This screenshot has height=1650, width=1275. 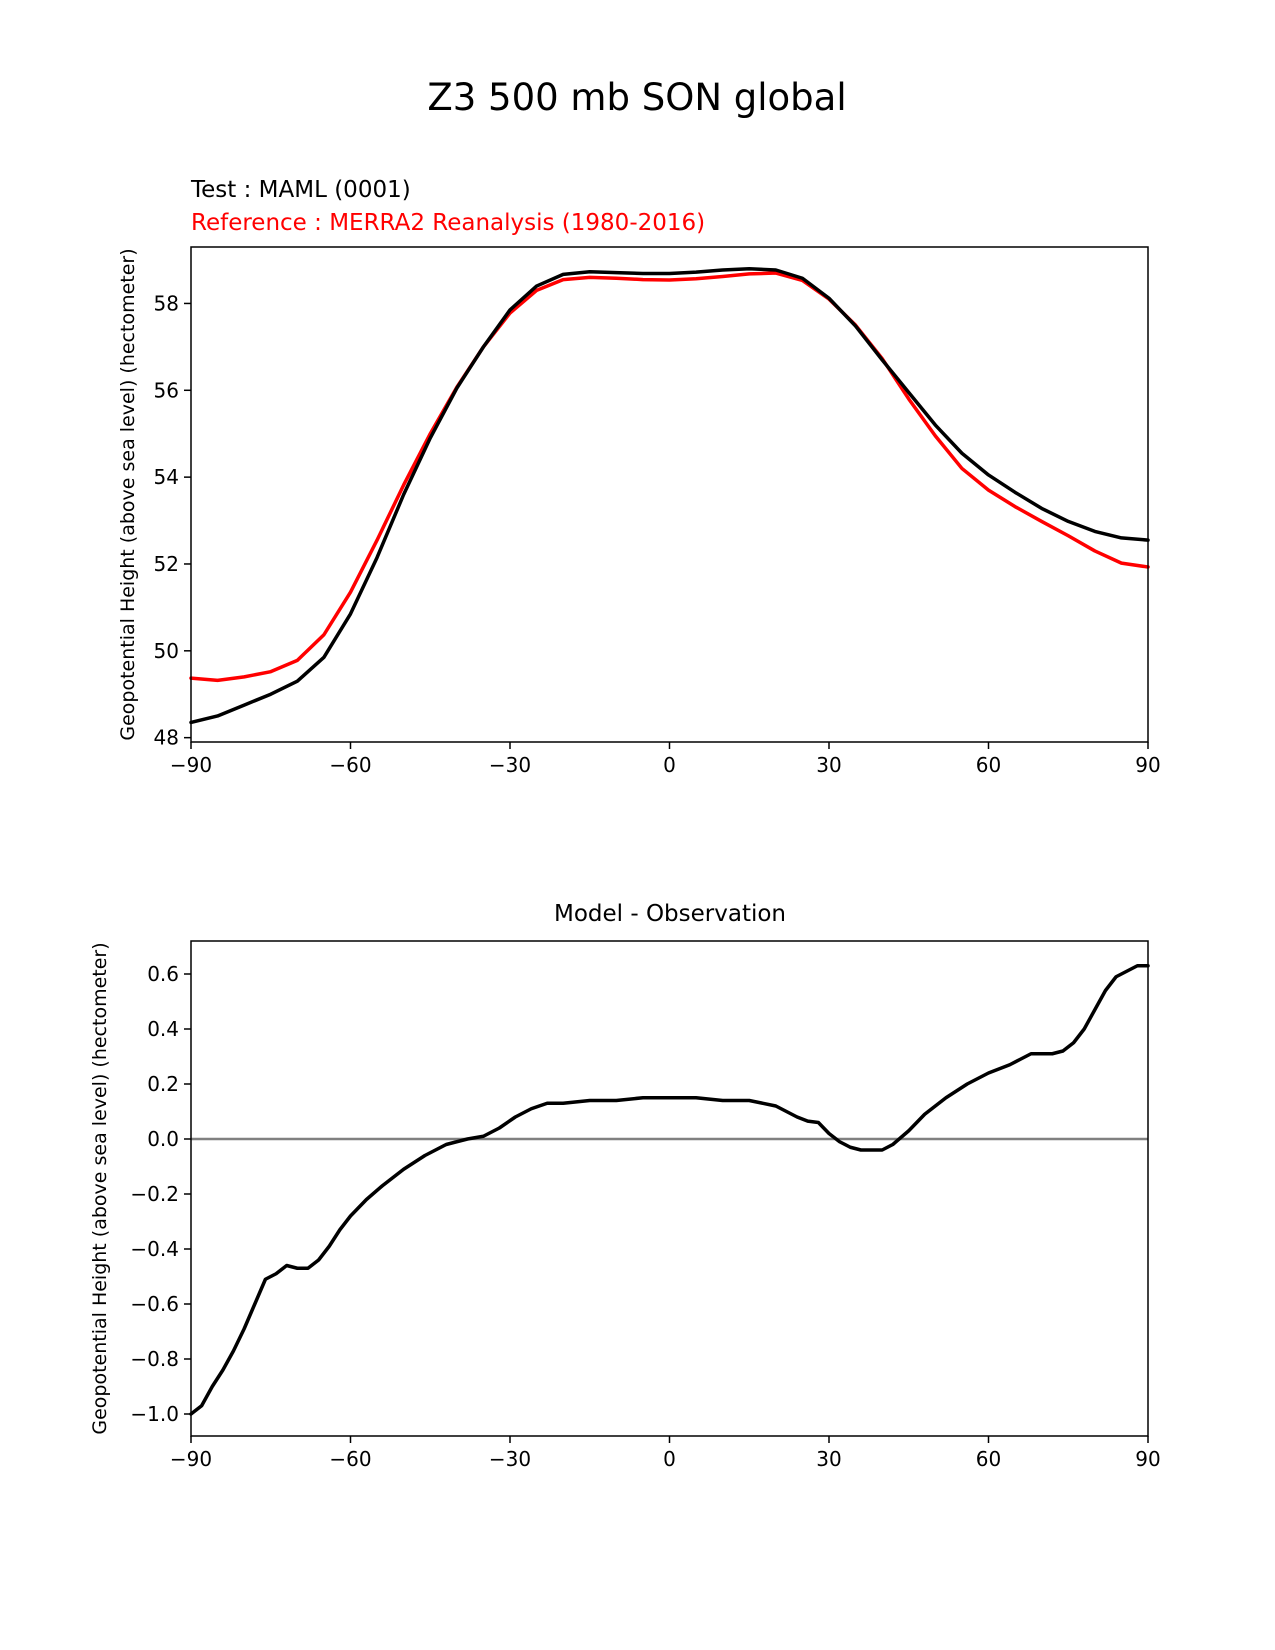 I want to click on figure-title: Z3 500 mb SON global, so click(x=636, y=97).